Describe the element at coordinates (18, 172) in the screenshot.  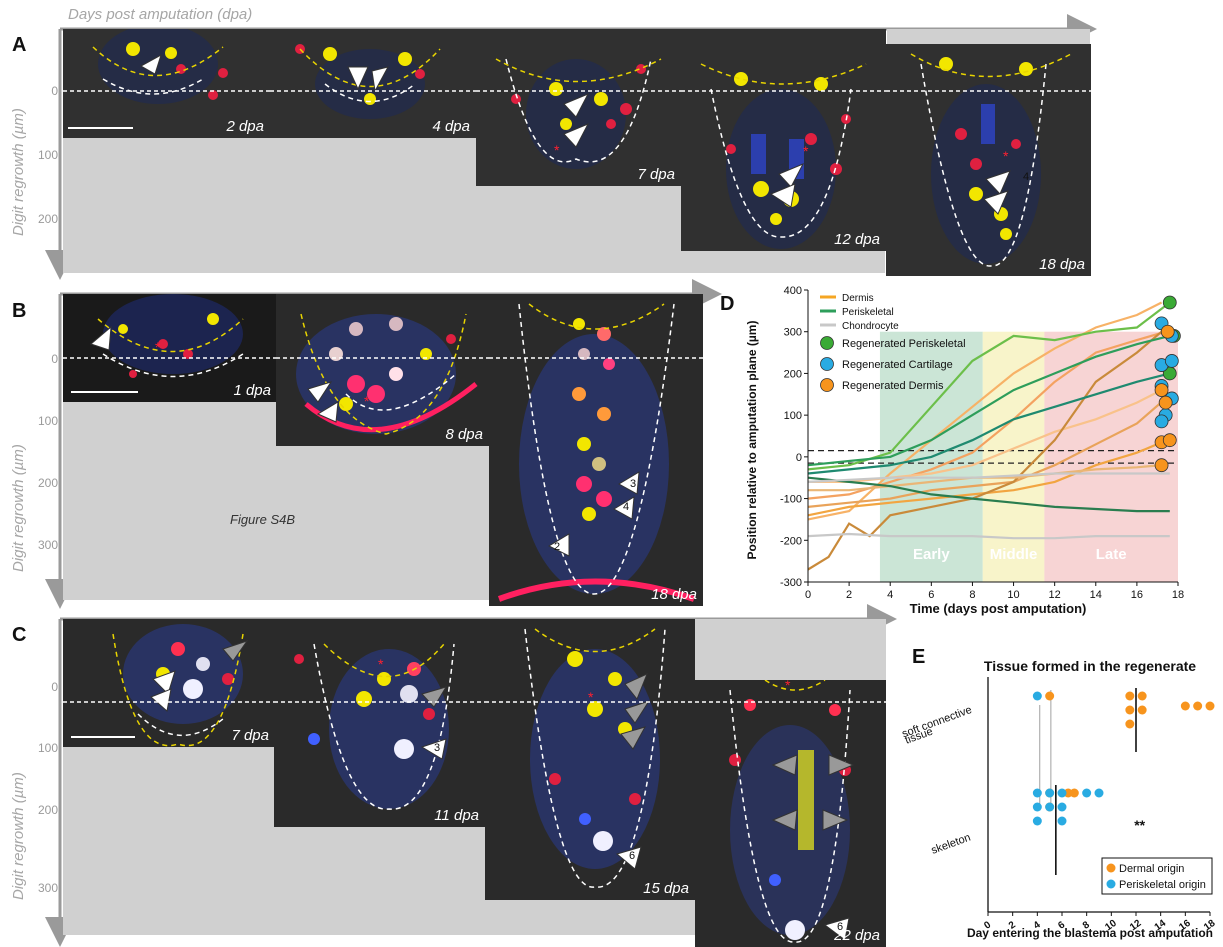
I see `panel-a-y-axis-label: Digit regrowth (µm)` at that location.